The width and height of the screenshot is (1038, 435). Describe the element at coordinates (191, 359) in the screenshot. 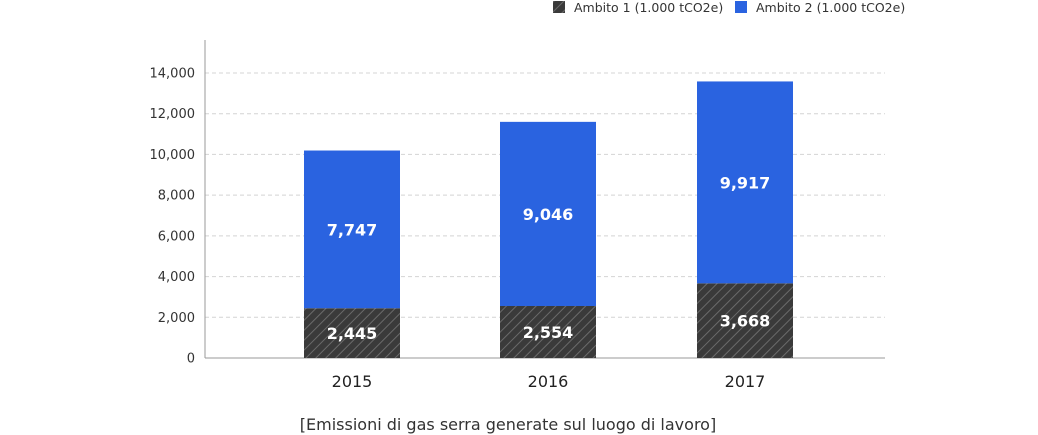

I see `y-tick-label: 0` at that location.